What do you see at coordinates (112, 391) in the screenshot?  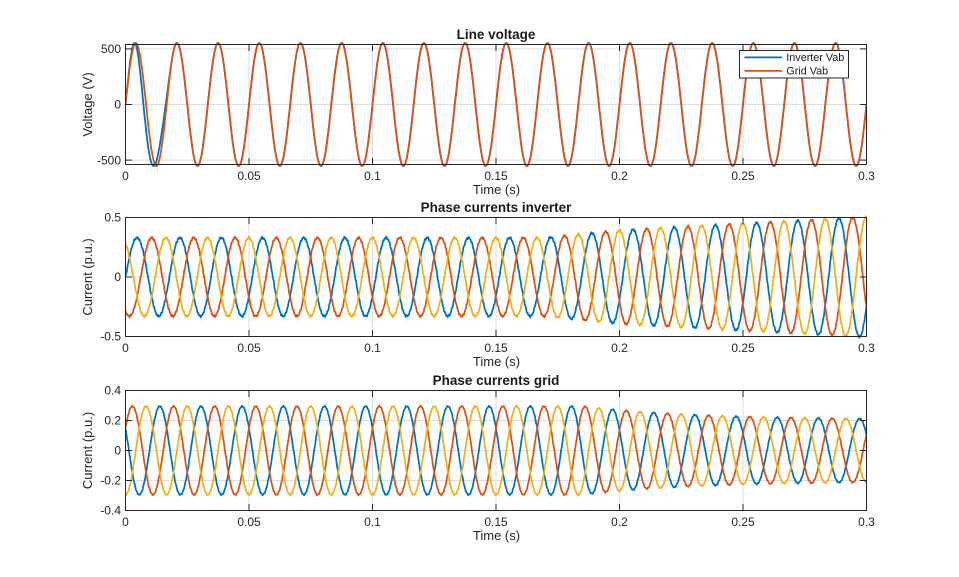 I see `svg-text: 0.4` at bounding box center [112, 391].